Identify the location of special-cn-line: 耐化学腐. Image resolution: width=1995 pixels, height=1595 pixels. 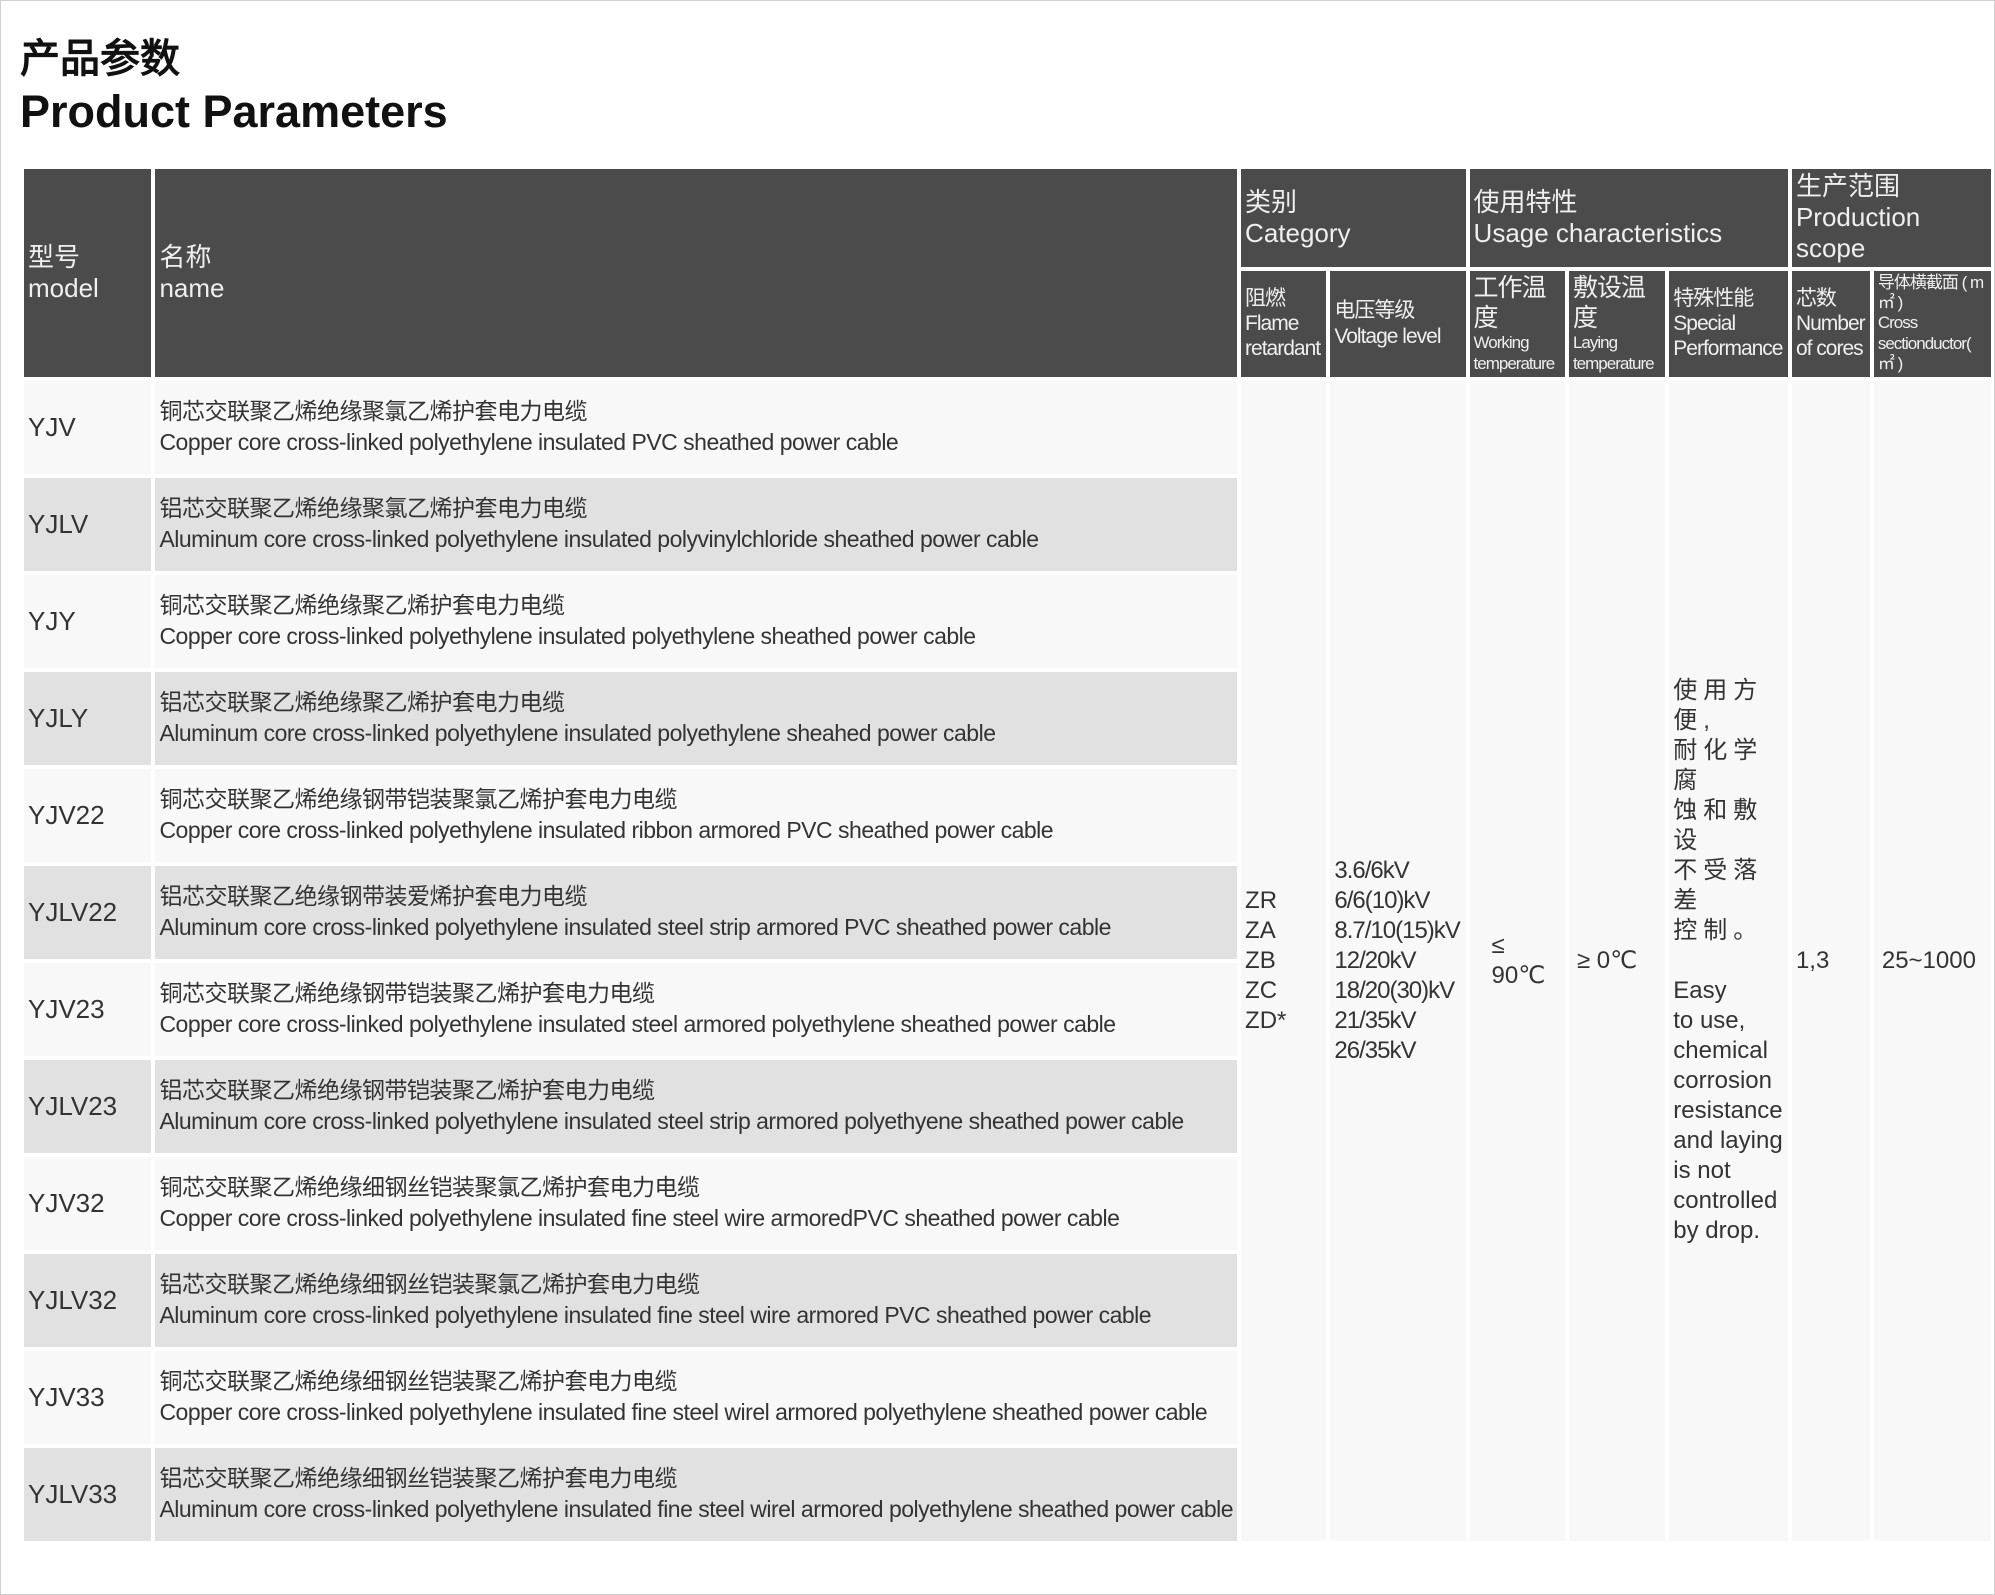
(1718, 765).